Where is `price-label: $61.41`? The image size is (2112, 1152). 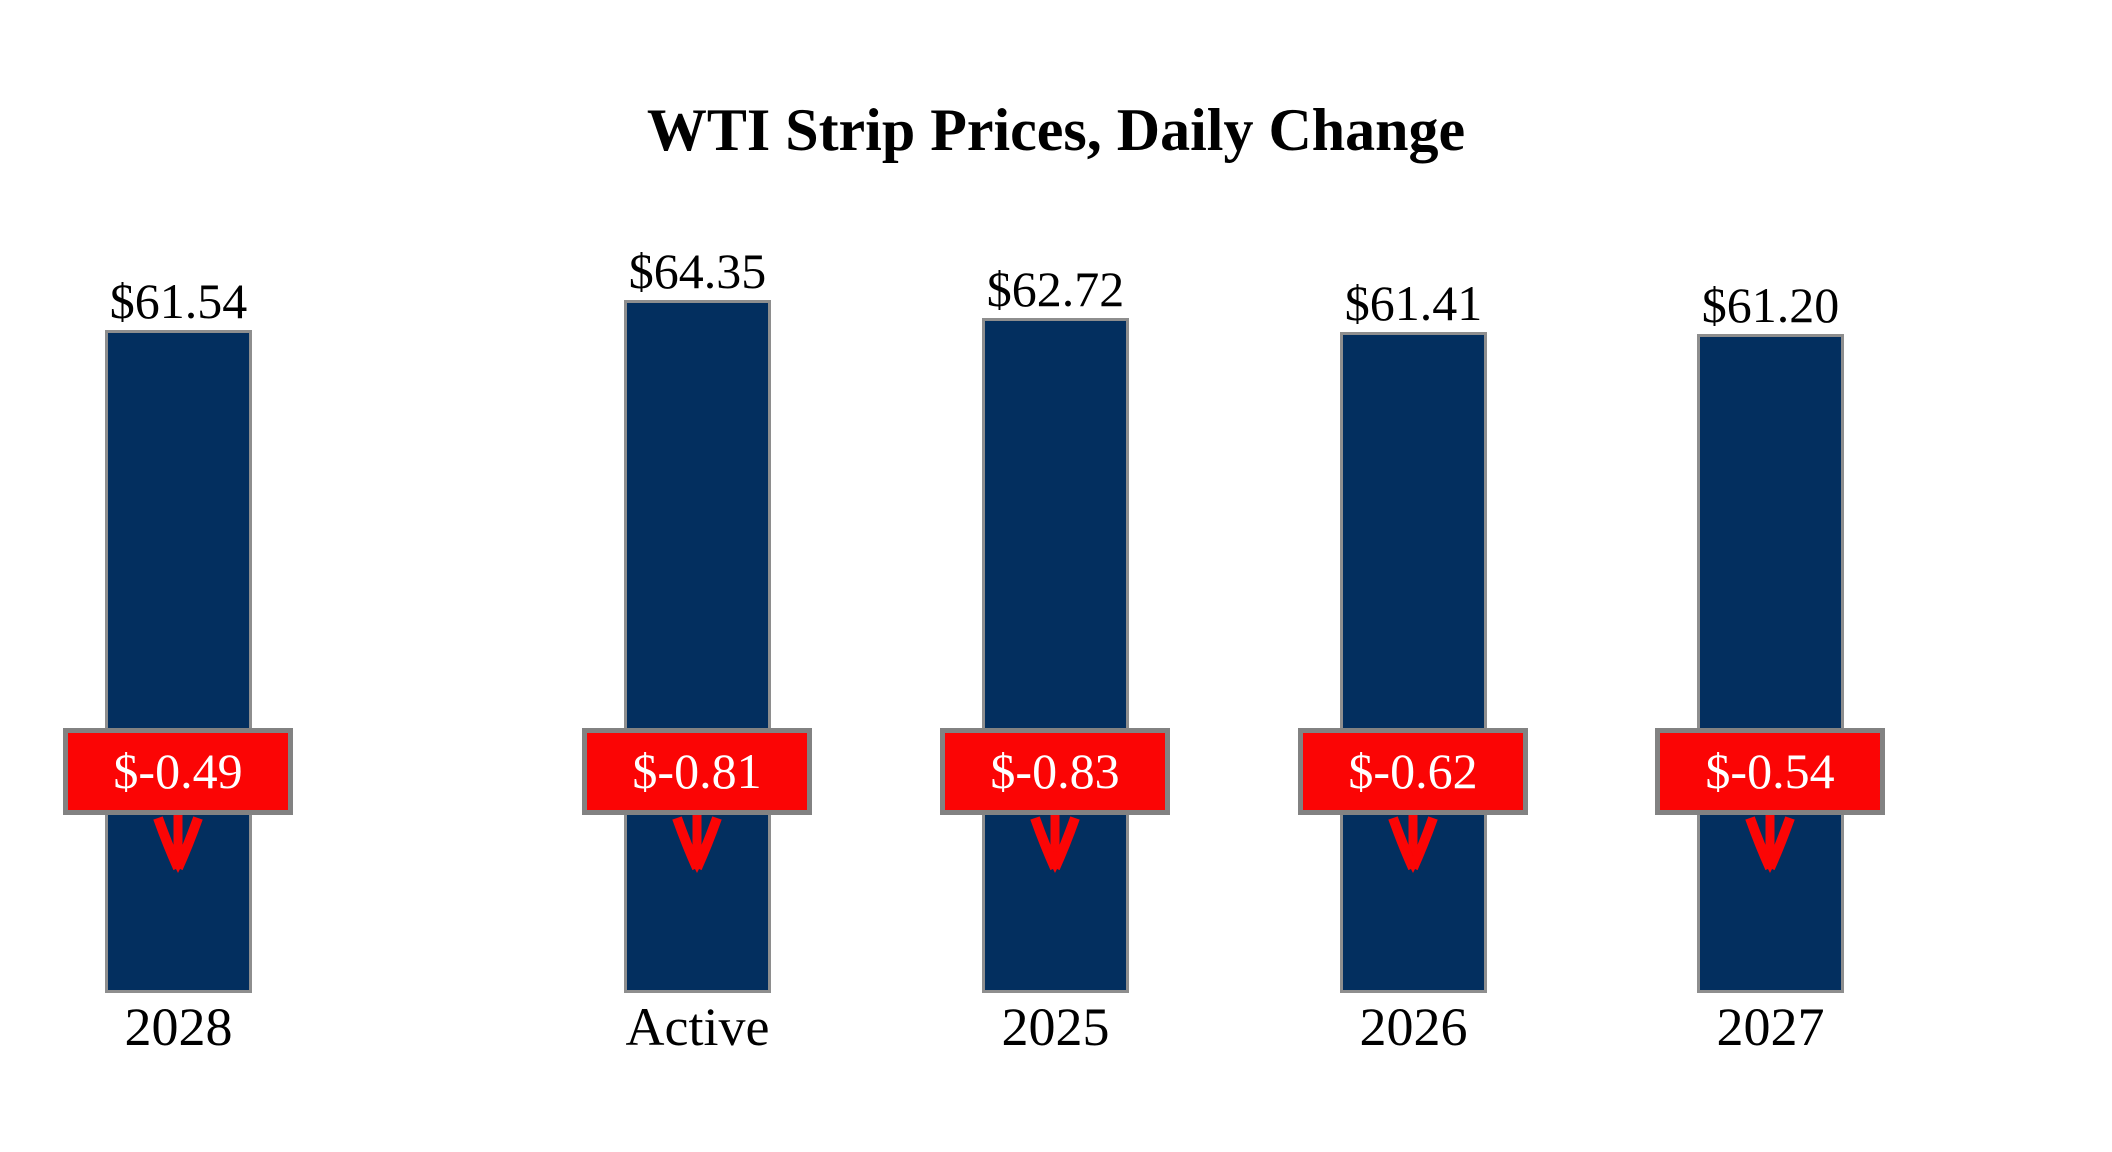 price-label: $61.41 is located at coordinates (1413, 303).